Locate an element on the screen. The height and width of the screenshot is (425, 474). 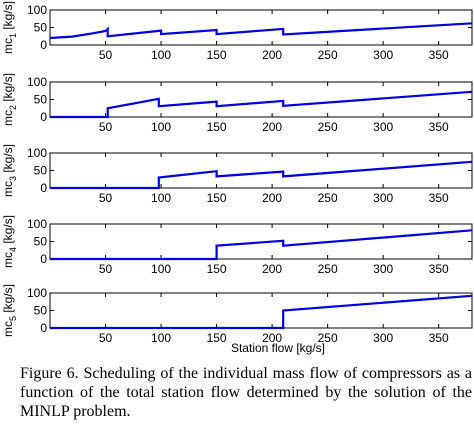
subplot-mc1: 50 100 150 200 250 300 350 0 50 100 mc1 [kg/s] is located at coordinates (237, 31).